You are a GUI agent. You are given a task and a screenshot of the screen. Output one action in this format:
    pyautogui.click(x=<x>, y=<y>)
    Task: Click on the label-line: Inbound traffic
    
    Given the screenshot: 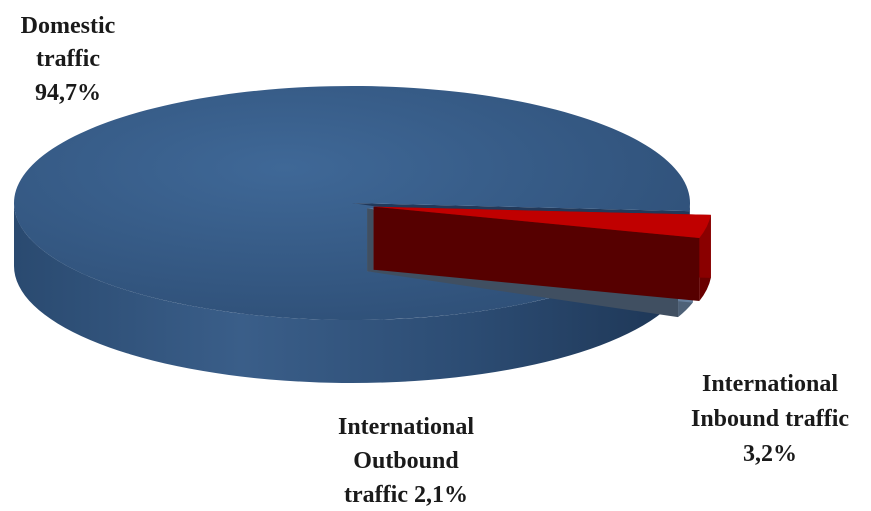 What is the action you would take?
    pyautogui.click(x=770, y=419)
    